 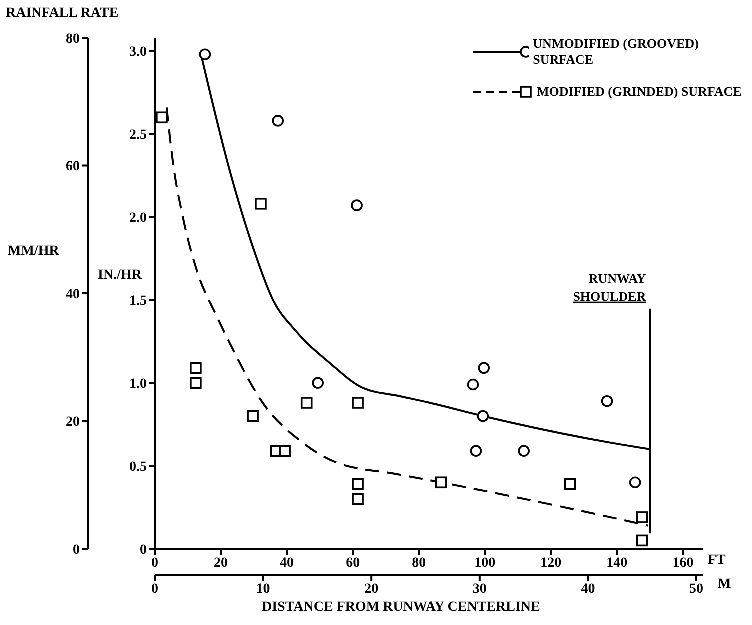 What do you see at coordinates (479, 589) in the screenshot?
I see `x2-tick-label: 30` at bounding box center [479, 589].